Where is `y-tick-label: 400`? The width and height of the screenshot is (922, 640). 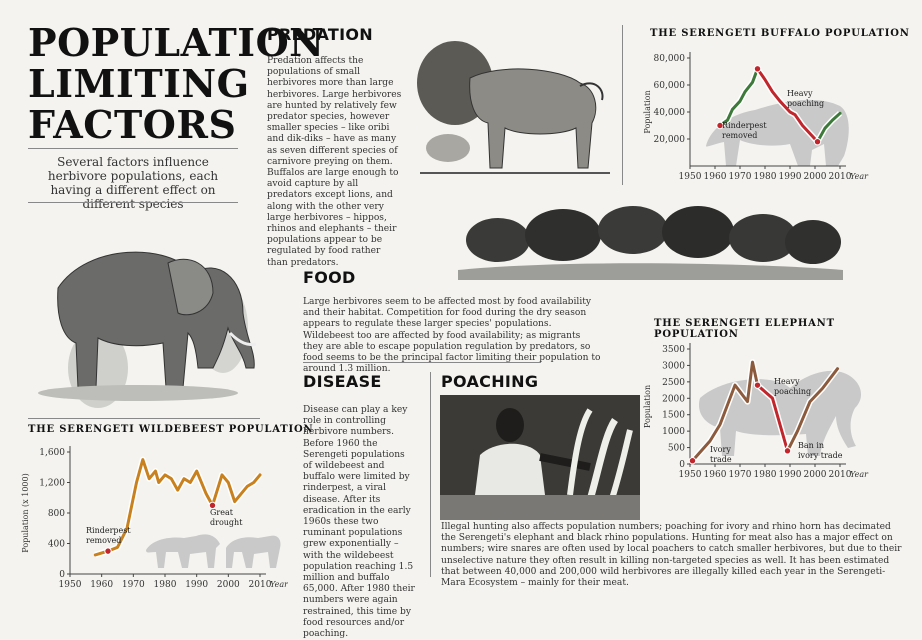
y-tick-label: 400 is located at coordinates (56, 545).